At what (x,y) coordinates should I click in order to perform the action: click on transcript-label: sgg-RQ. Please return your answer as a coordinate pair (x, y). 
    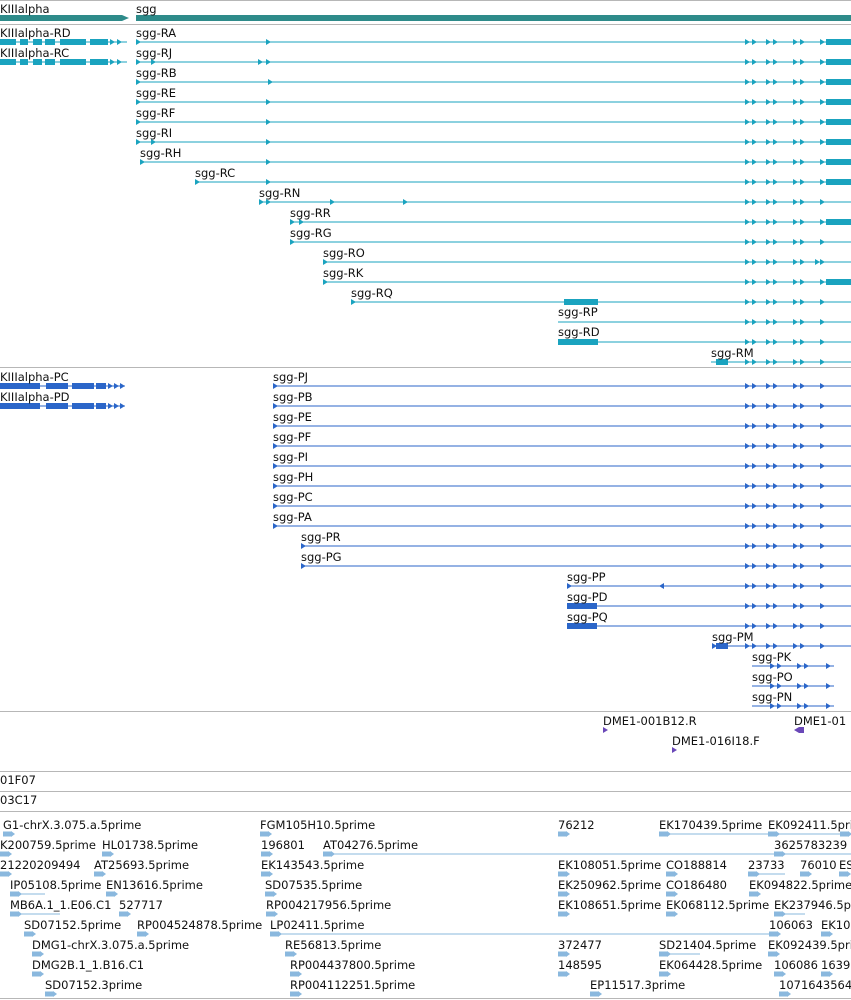
    Looking at the image, I should click on (372, 293).